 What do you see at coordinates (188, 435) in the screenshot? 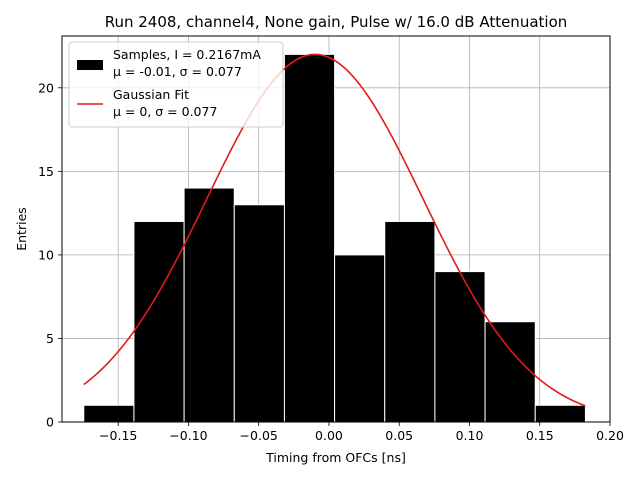
I see `x-tick-label: −0.10` at bounding box center [188, 435].